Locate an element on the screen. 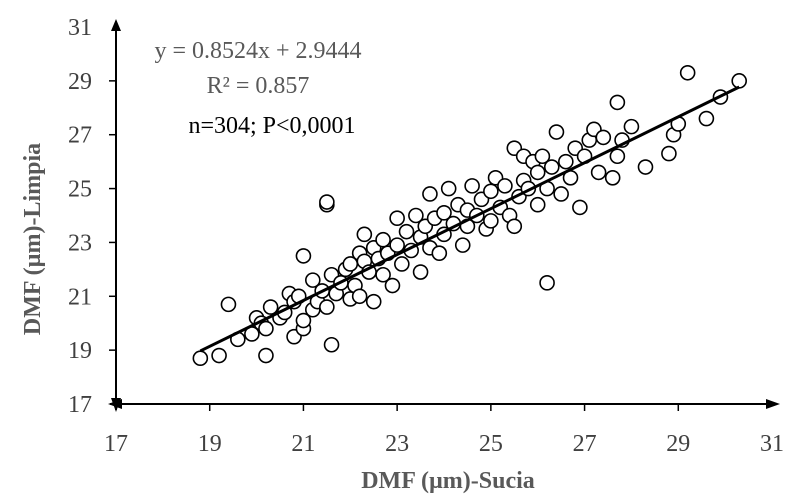 The image size is (796, 499). y-tick-label: 25 is located at coordinates (80, 190).